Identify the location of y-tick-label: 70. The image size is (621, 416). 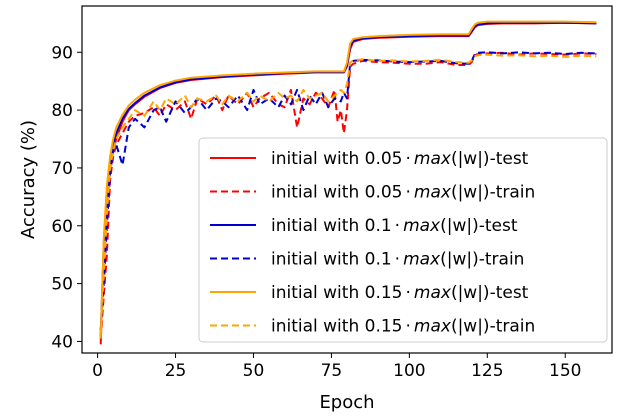
(62, 169).